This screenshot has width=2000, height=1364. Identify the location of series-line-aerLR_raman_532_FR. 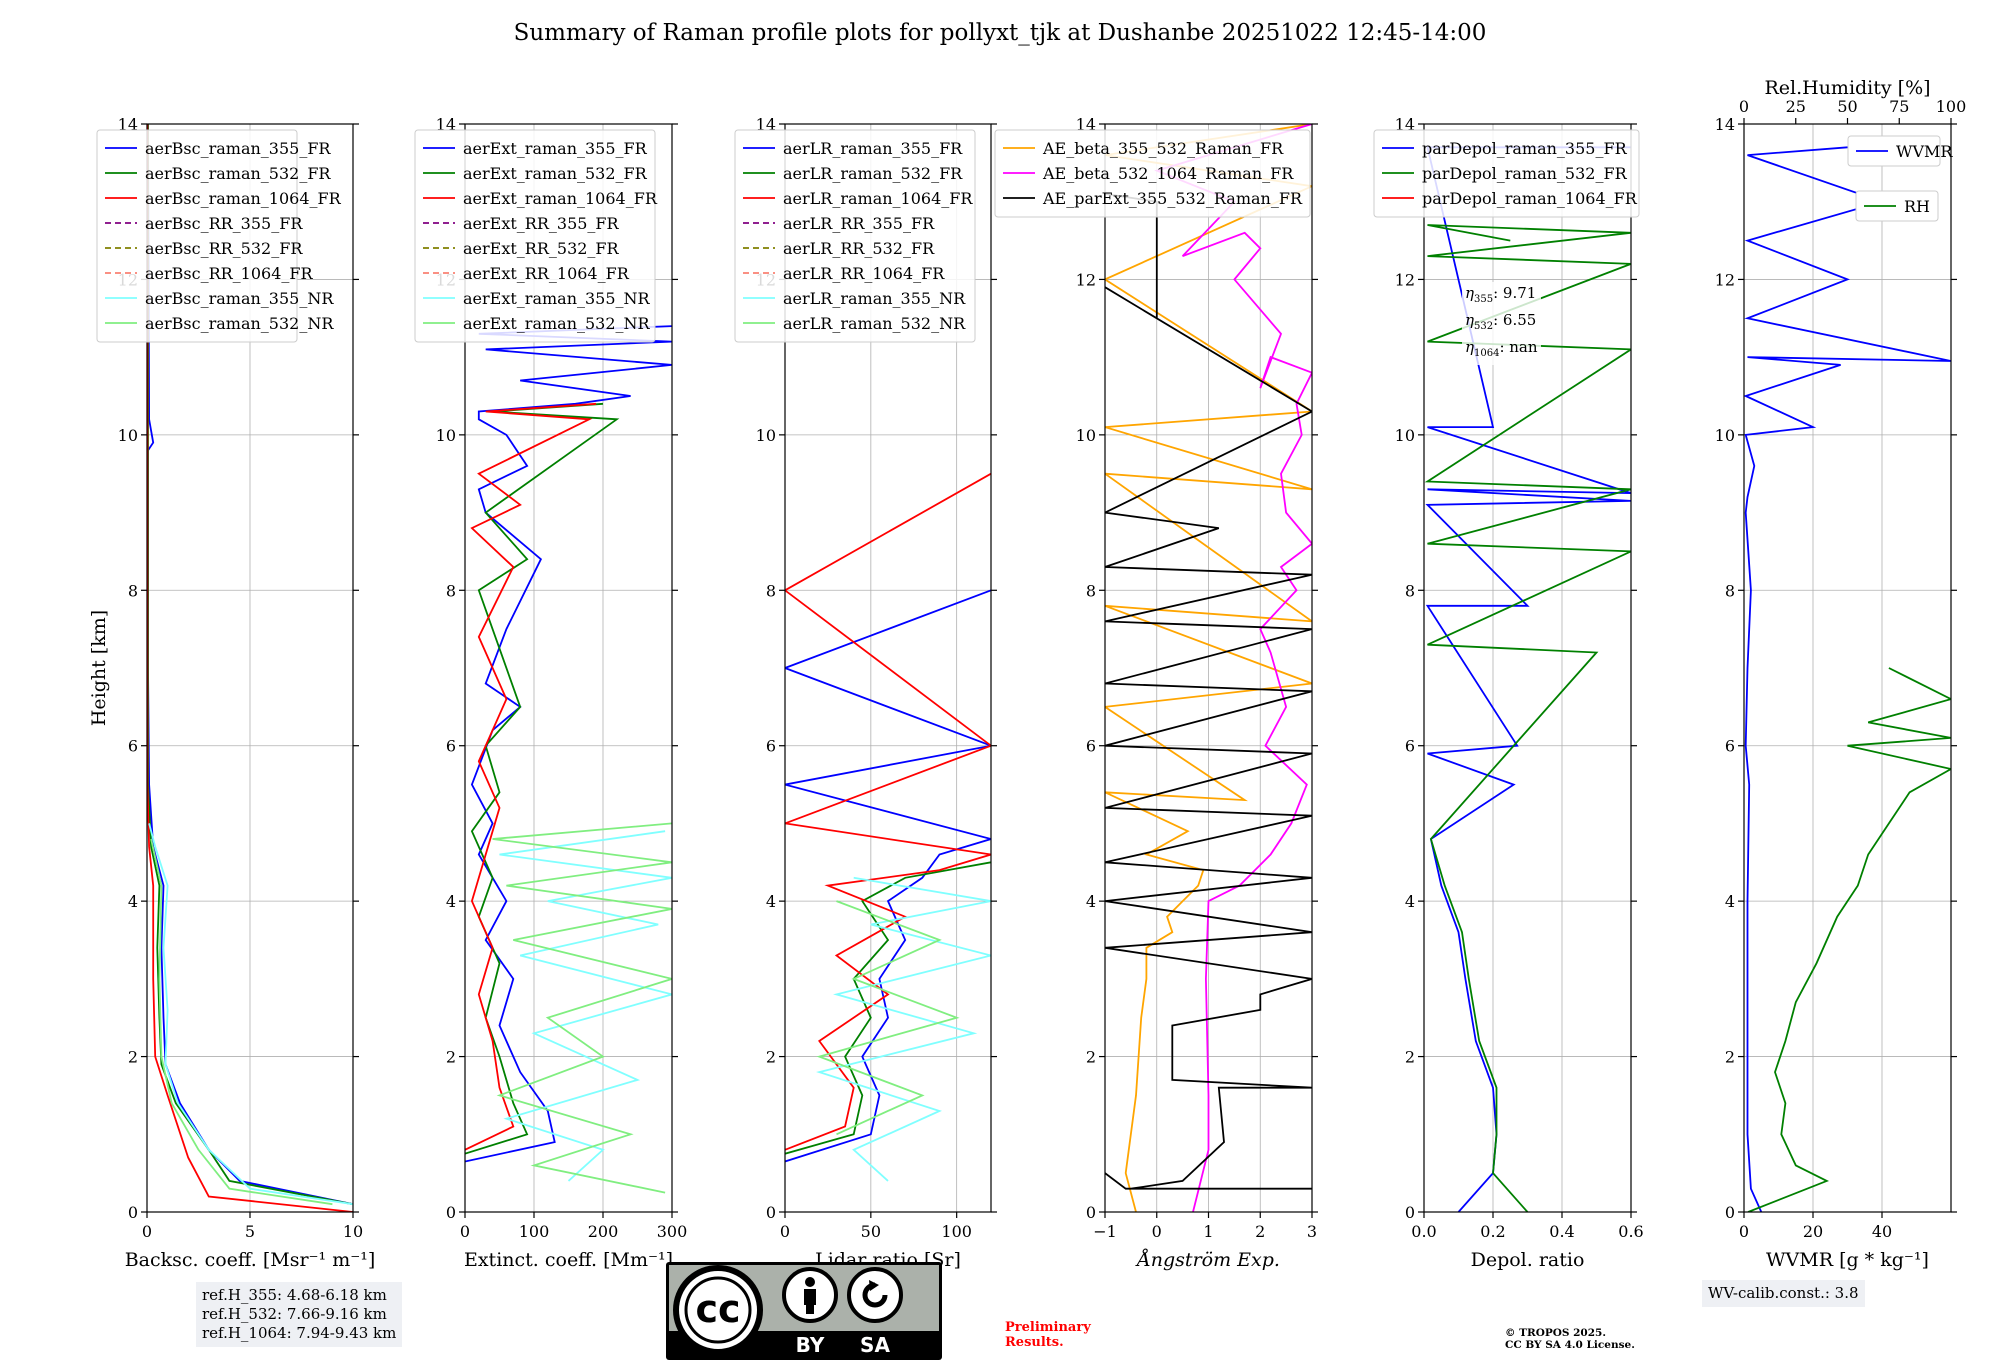
(888, 1008).